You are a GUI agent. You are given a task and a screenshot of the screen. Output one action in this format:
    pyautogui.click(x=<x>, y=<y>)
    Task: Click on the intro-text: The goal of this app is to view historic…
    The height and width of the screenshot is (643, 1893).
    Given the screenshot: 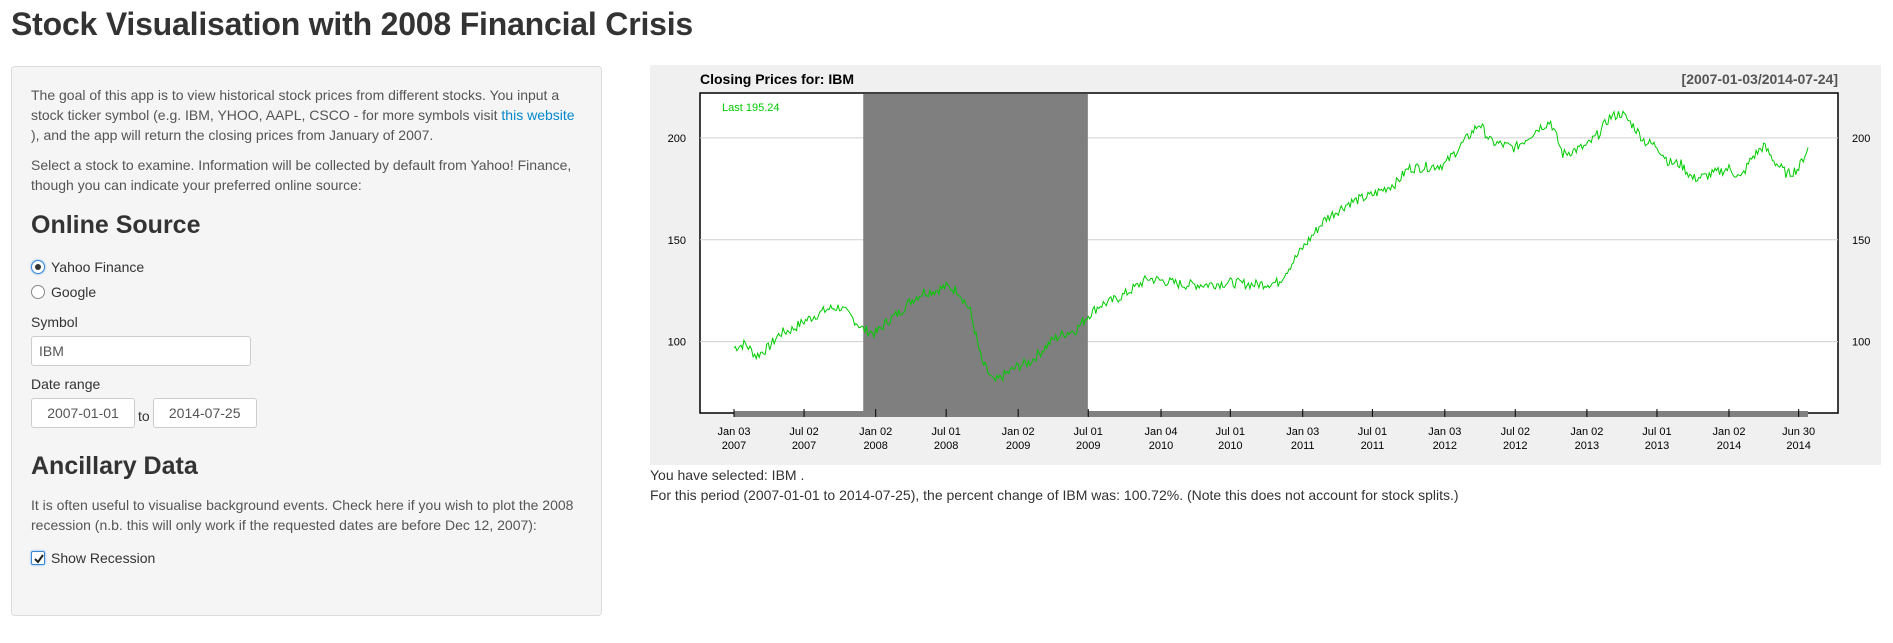 What is the action you would take?
    pyautogui.click(x=306, y=115)
    